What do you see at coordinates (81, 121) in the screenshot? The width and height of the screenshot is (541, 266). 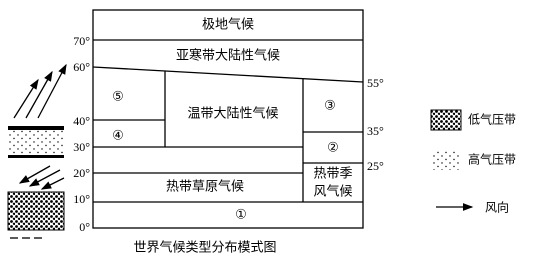 I see `latitude-label: 40°` at bounding box center [81, 121].